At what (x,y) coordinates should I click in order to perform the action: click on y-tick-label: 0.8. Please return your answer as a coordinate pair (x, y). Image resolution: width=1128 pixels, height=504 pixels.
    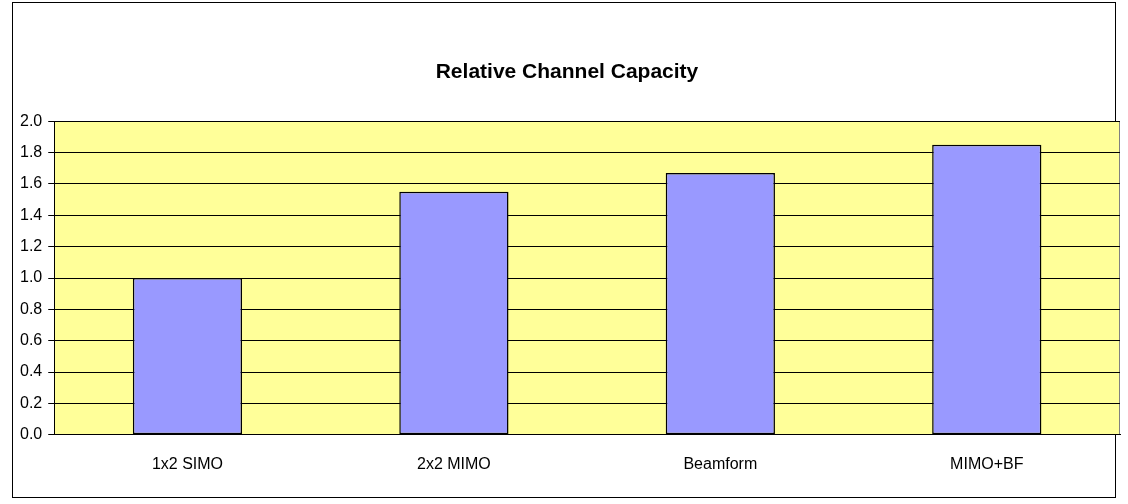
    Looking at the image, I should click on (31, 308).